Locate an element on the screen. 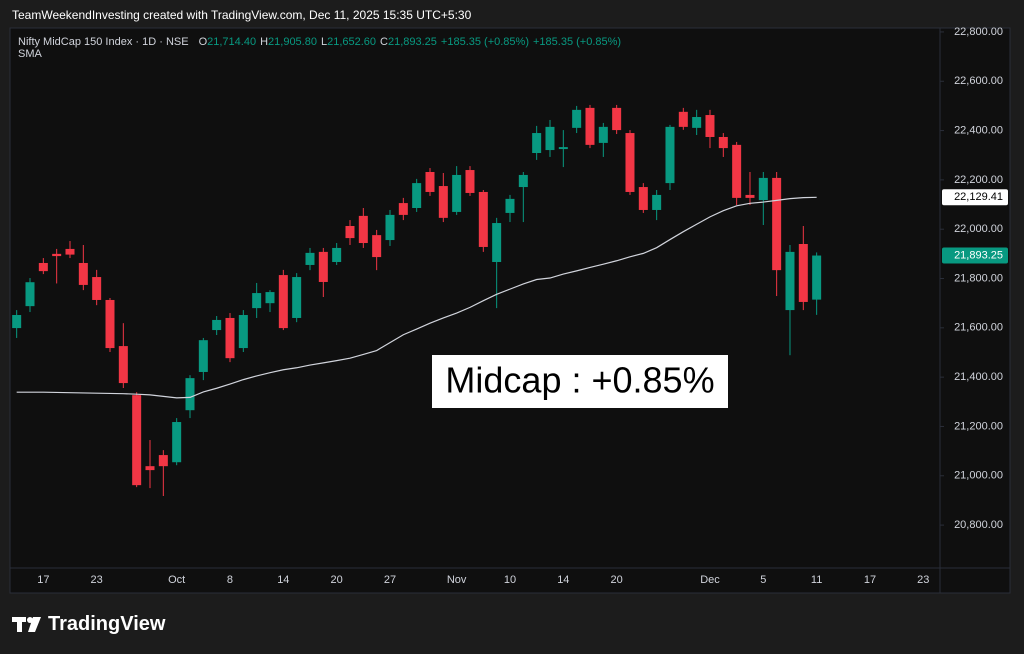 This screenshot has width=1024, height=654. brand: TradingView is located at coordinates (107, 624).